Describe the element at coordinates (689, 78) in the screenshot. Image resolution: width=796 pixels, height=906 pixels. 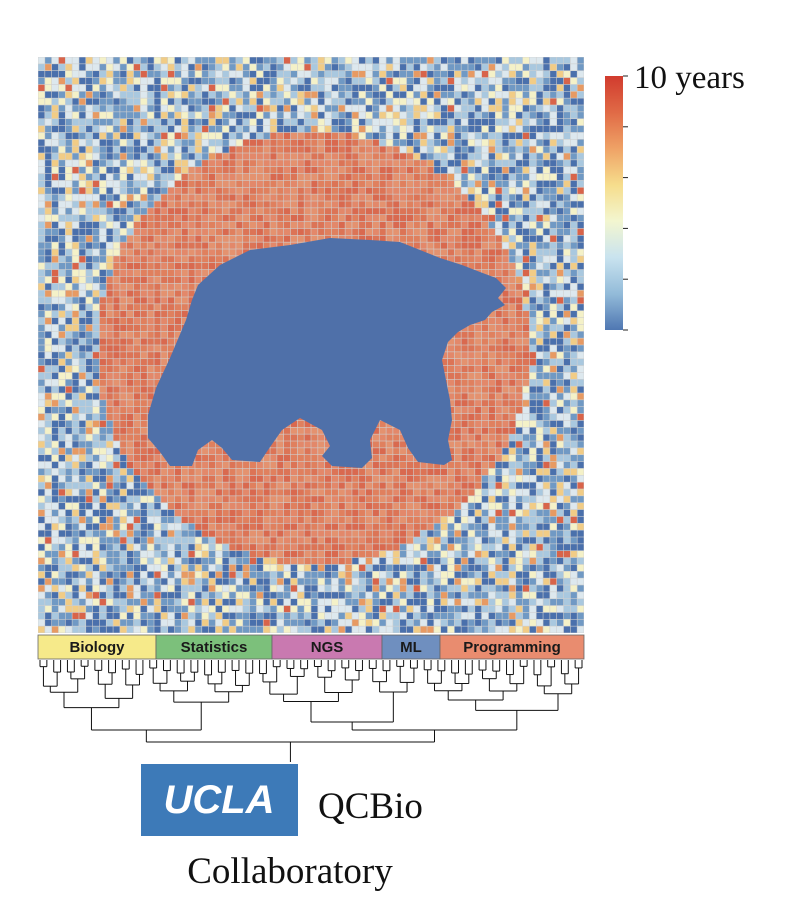
I see `color-scale-label: 10 years` at that location.